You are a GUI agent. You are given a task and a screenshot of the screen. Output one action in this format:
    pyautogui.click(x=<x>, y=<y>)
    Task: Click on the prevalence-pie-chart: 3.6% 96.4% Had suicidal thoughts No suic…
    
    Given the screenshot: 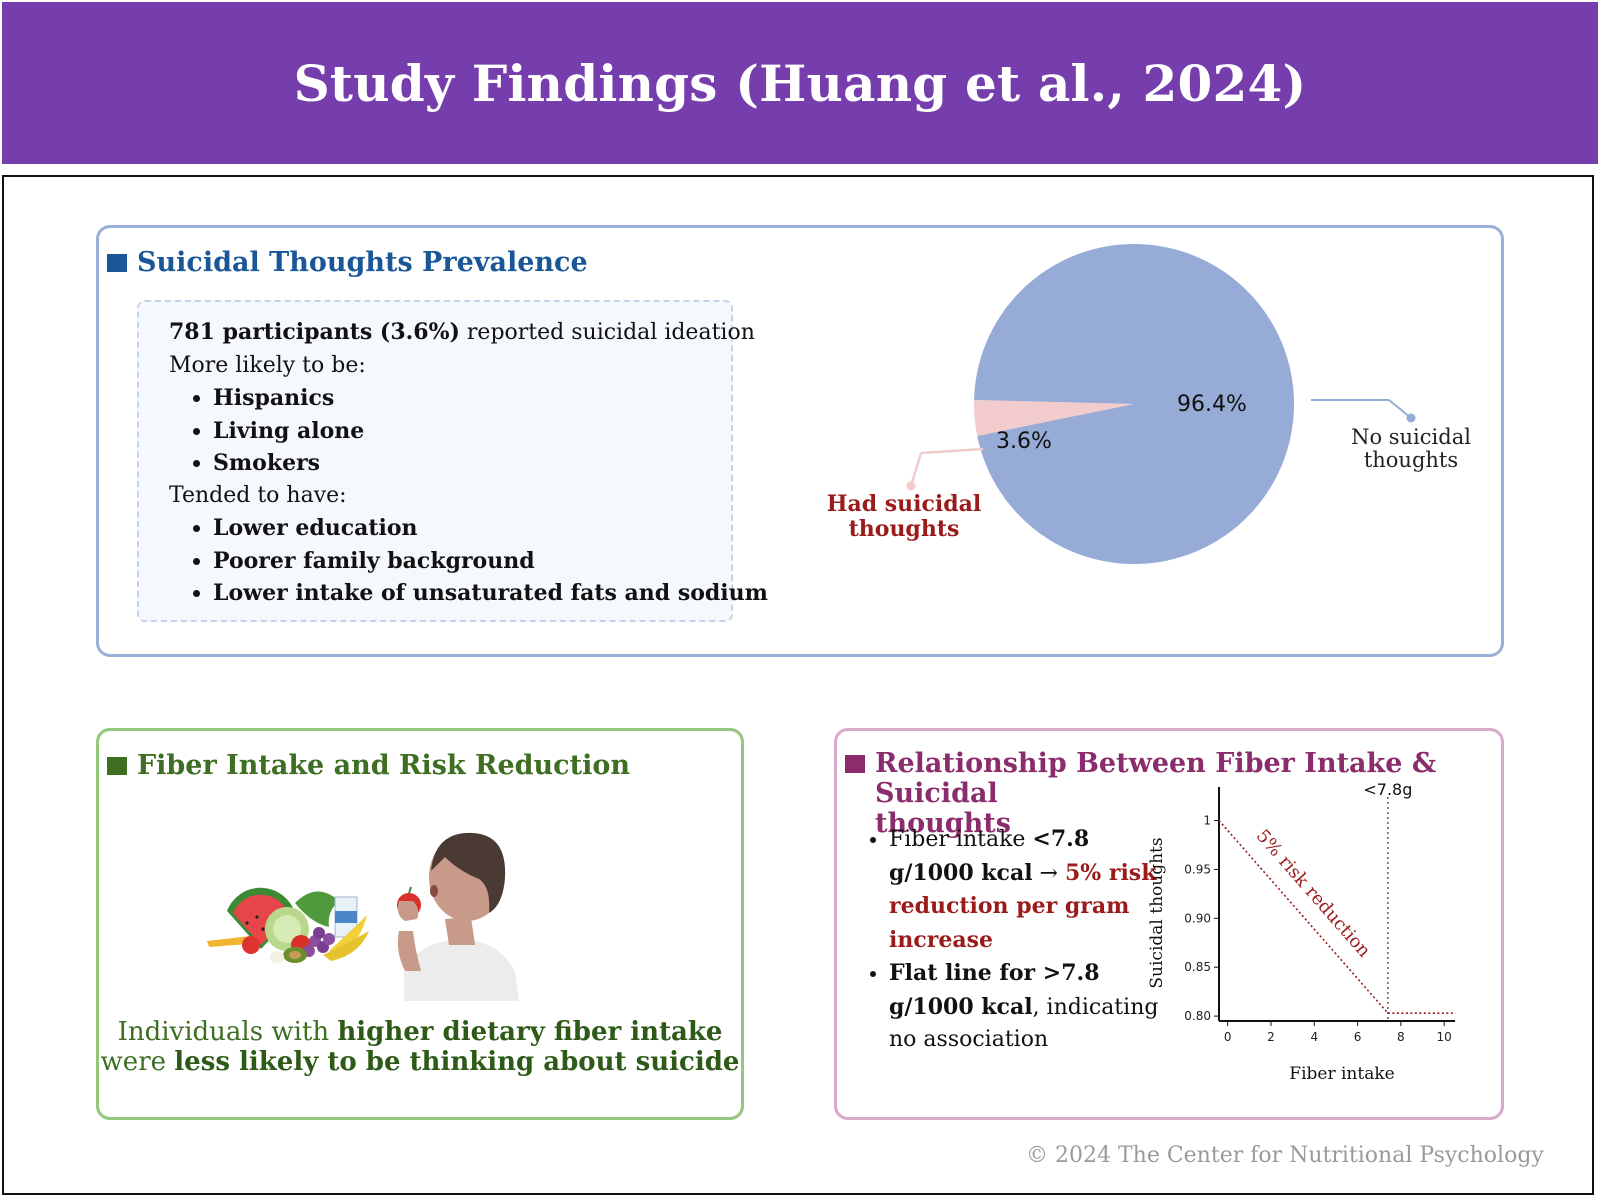 What is the action you would take?
    pyautogui.click(x=1149, y=404)
    